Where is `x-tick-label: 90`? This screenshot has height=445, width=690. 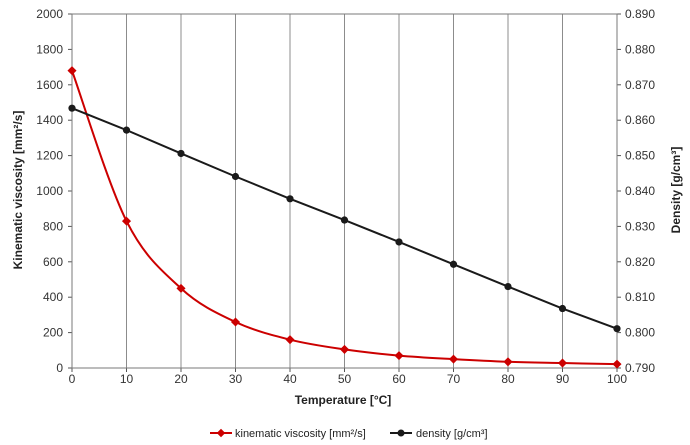
x-tick-label: 90 is located at coordinates (563, 379).